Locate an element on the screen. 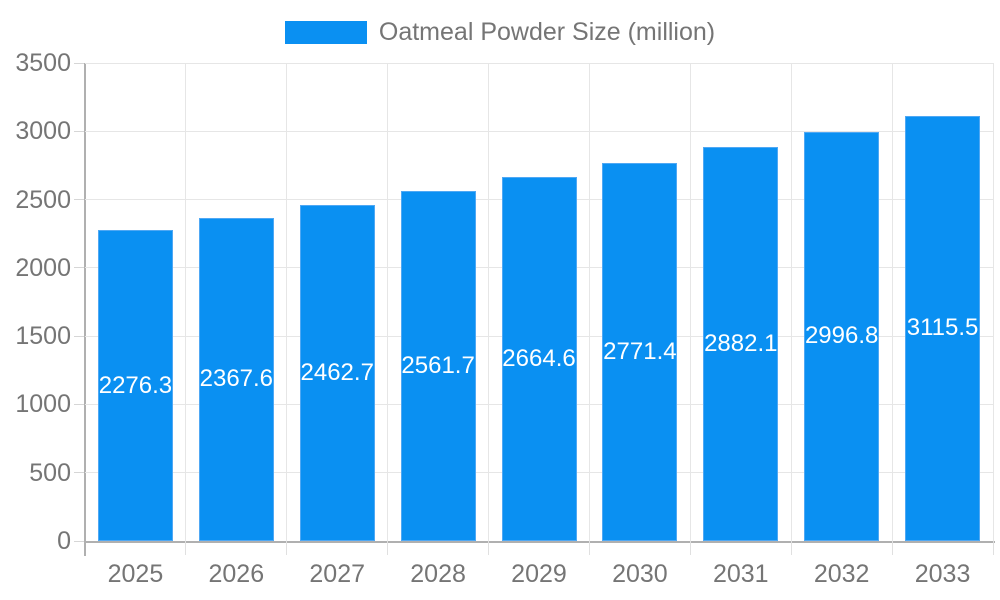 The width and height of the screenshot is (1000, 600). x-axis-label: 2033 is located at coordinates (942, 574).